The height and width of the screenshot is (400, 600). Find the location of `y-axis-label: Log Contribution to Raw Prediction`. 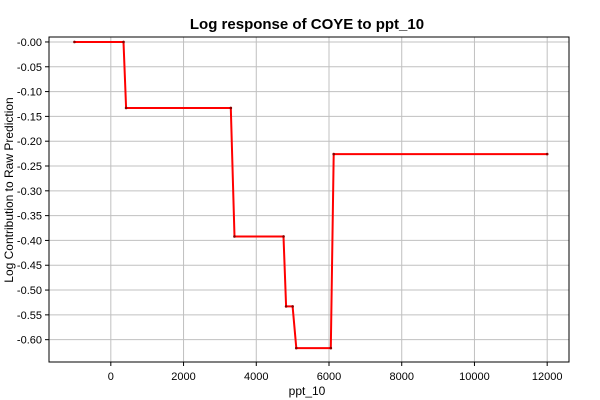

y-axis-label: Log Contribution to Raw Prediction is located at coordinates (9, 189).